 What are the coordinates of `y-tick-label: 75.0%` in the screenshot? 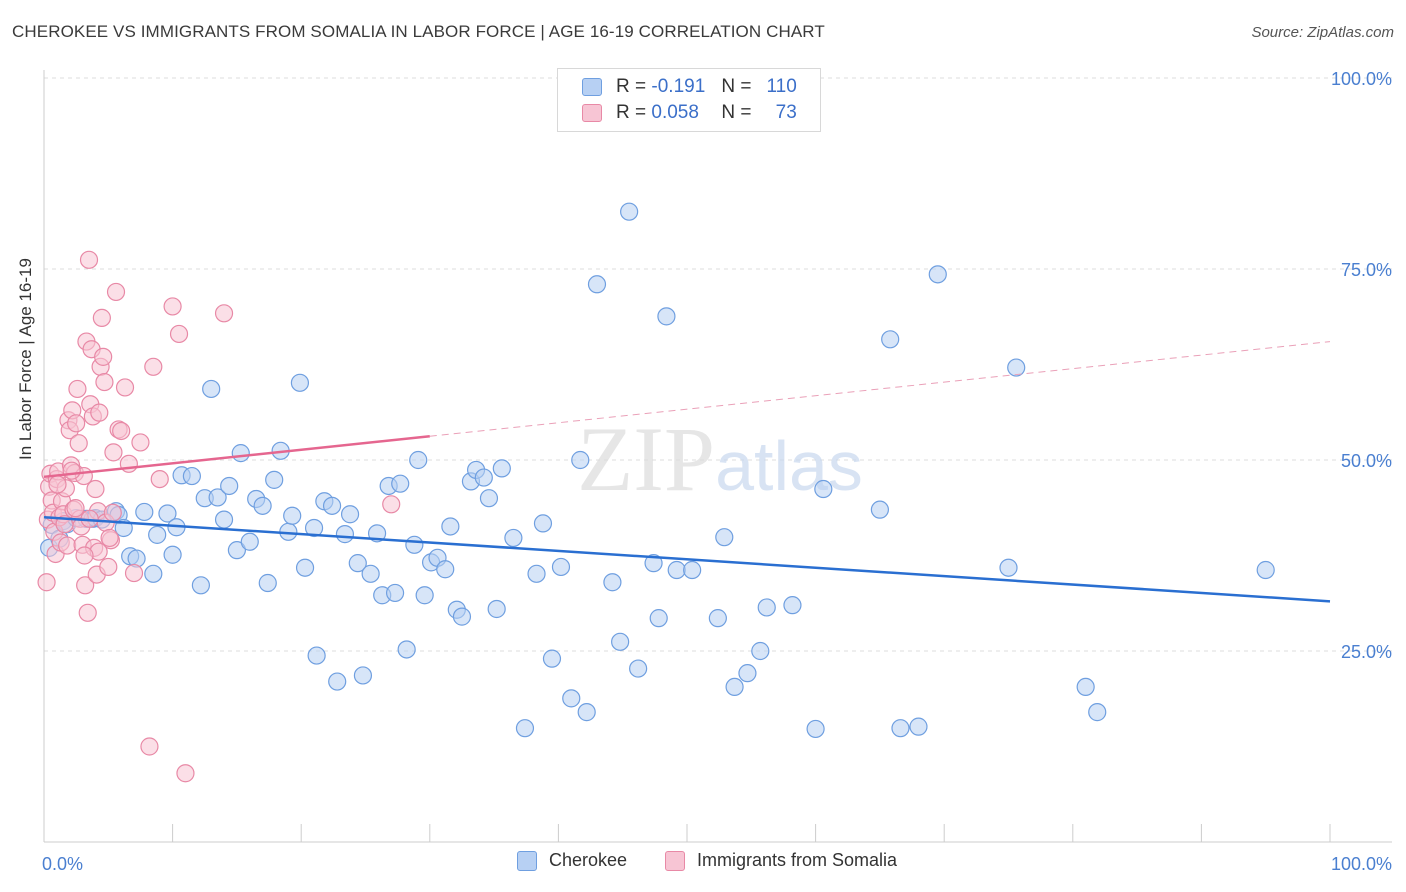 It's located at (1366, 270).